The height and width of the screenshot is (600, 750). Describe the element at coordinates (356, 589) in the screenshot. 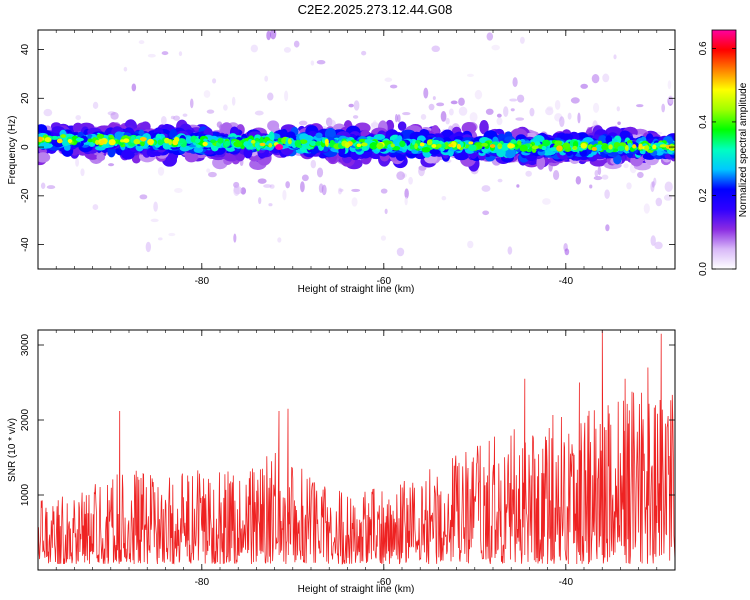

I see `snr-x-axis-label: Height of straight line (km)` at that location.